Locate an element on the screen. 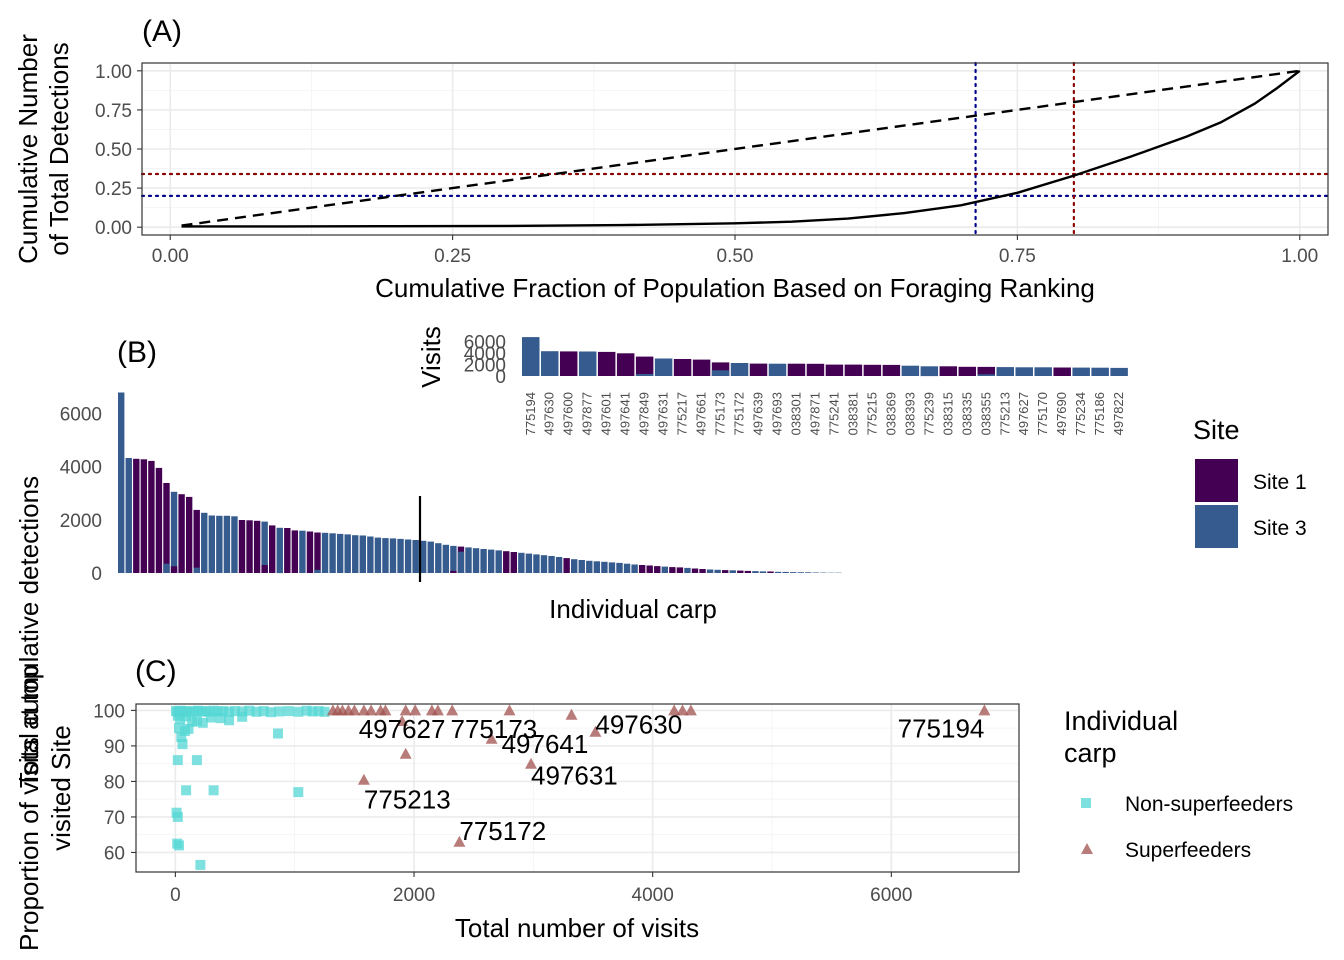  inset-y-axis-title: Visits is located at coordinates (431, 357).